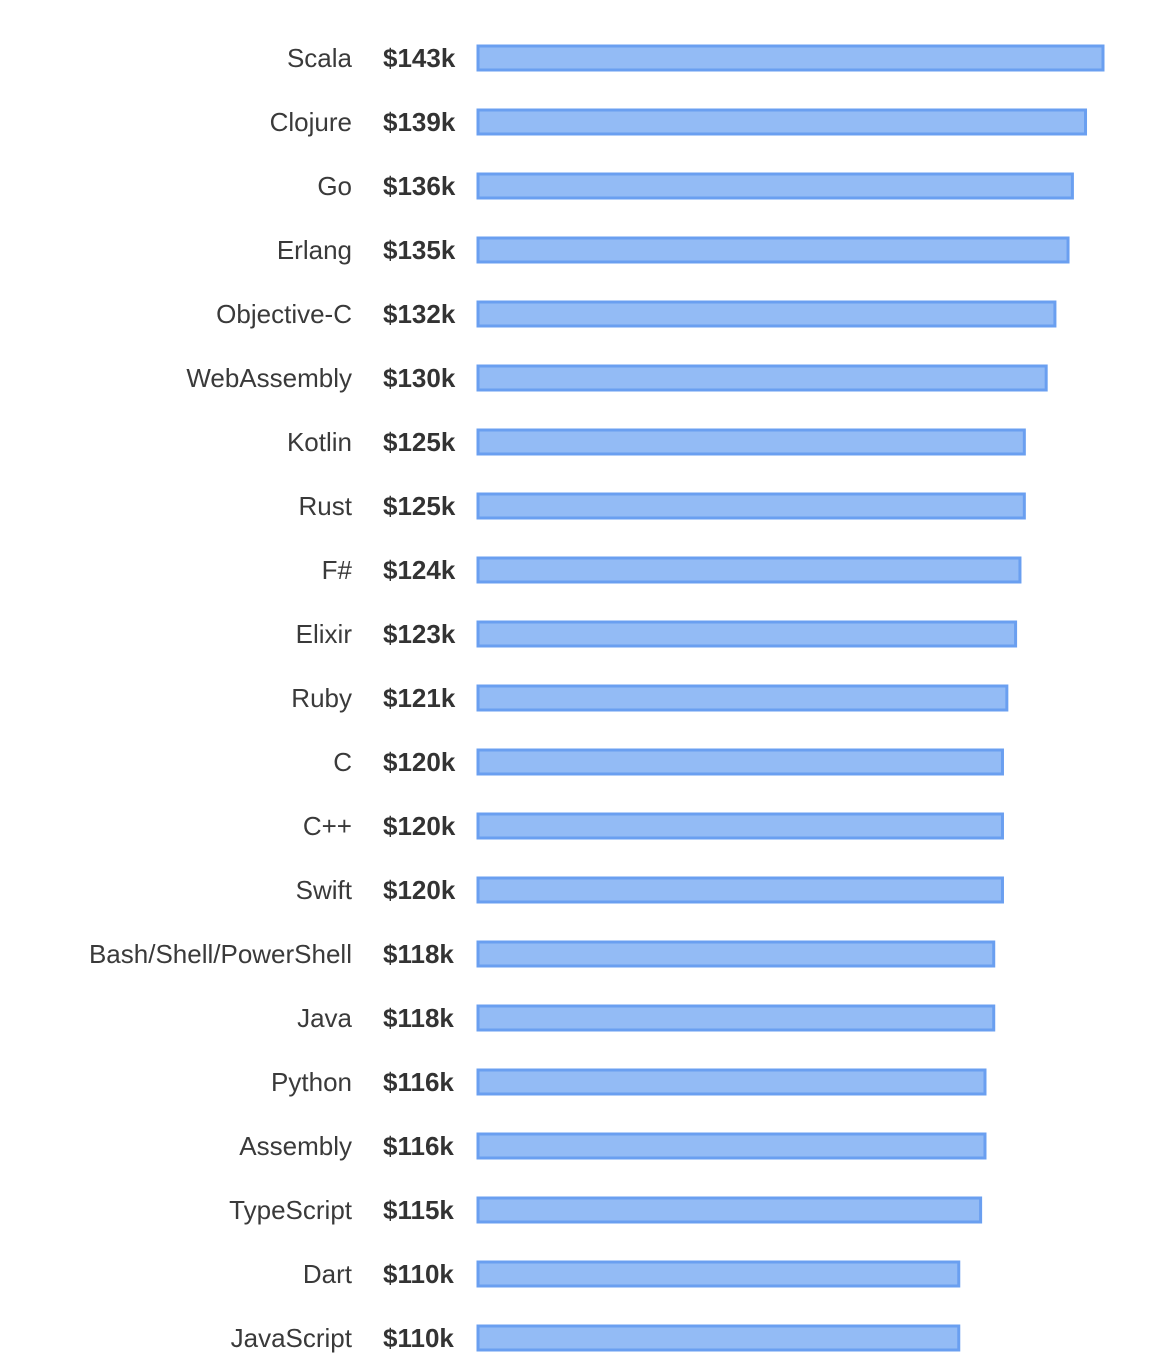 Image resolution: width=1158 pixels, height=1370 pixels. I want to click on category-label: Erlang, so click(314, 250).